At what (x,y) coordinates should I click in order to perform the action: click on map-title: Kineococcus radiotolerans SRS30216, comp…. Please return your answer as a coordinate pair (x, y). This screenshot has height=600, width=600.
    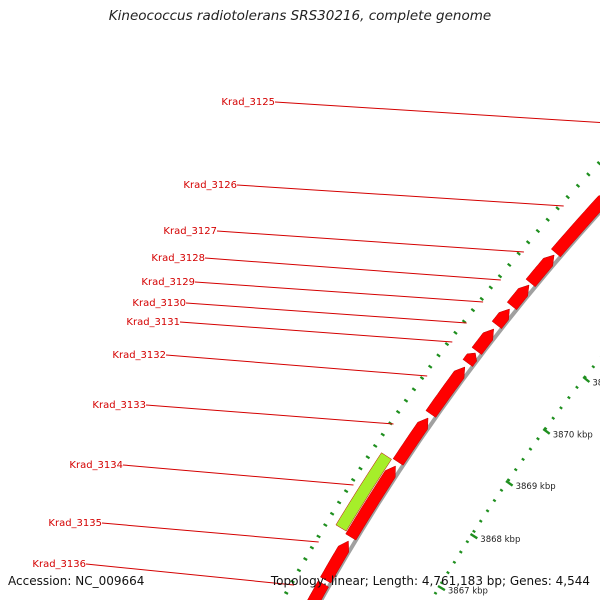
    Looking at the image, I should click on (300, 16).